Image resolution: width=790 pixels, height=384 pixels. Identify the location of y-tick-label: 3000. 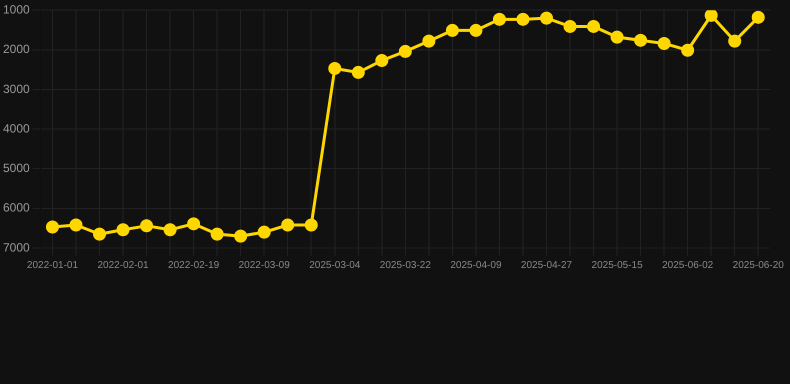
(16, 89).